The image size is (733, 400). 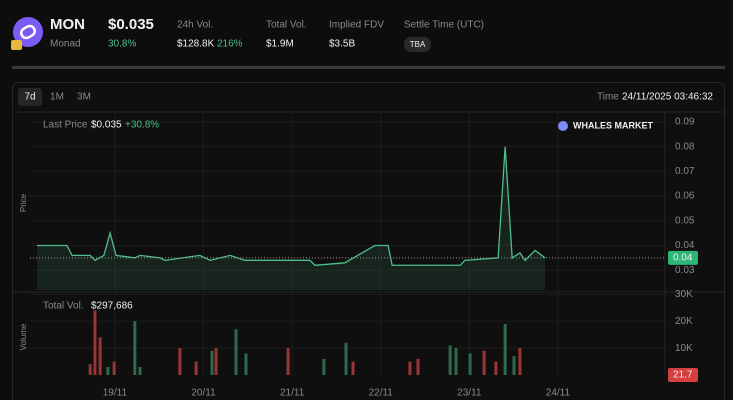 What do you see at coordinates (292, 393) in the screenshot?
I see `x-tick-label: 21/11` at bounding box center [292, 393].